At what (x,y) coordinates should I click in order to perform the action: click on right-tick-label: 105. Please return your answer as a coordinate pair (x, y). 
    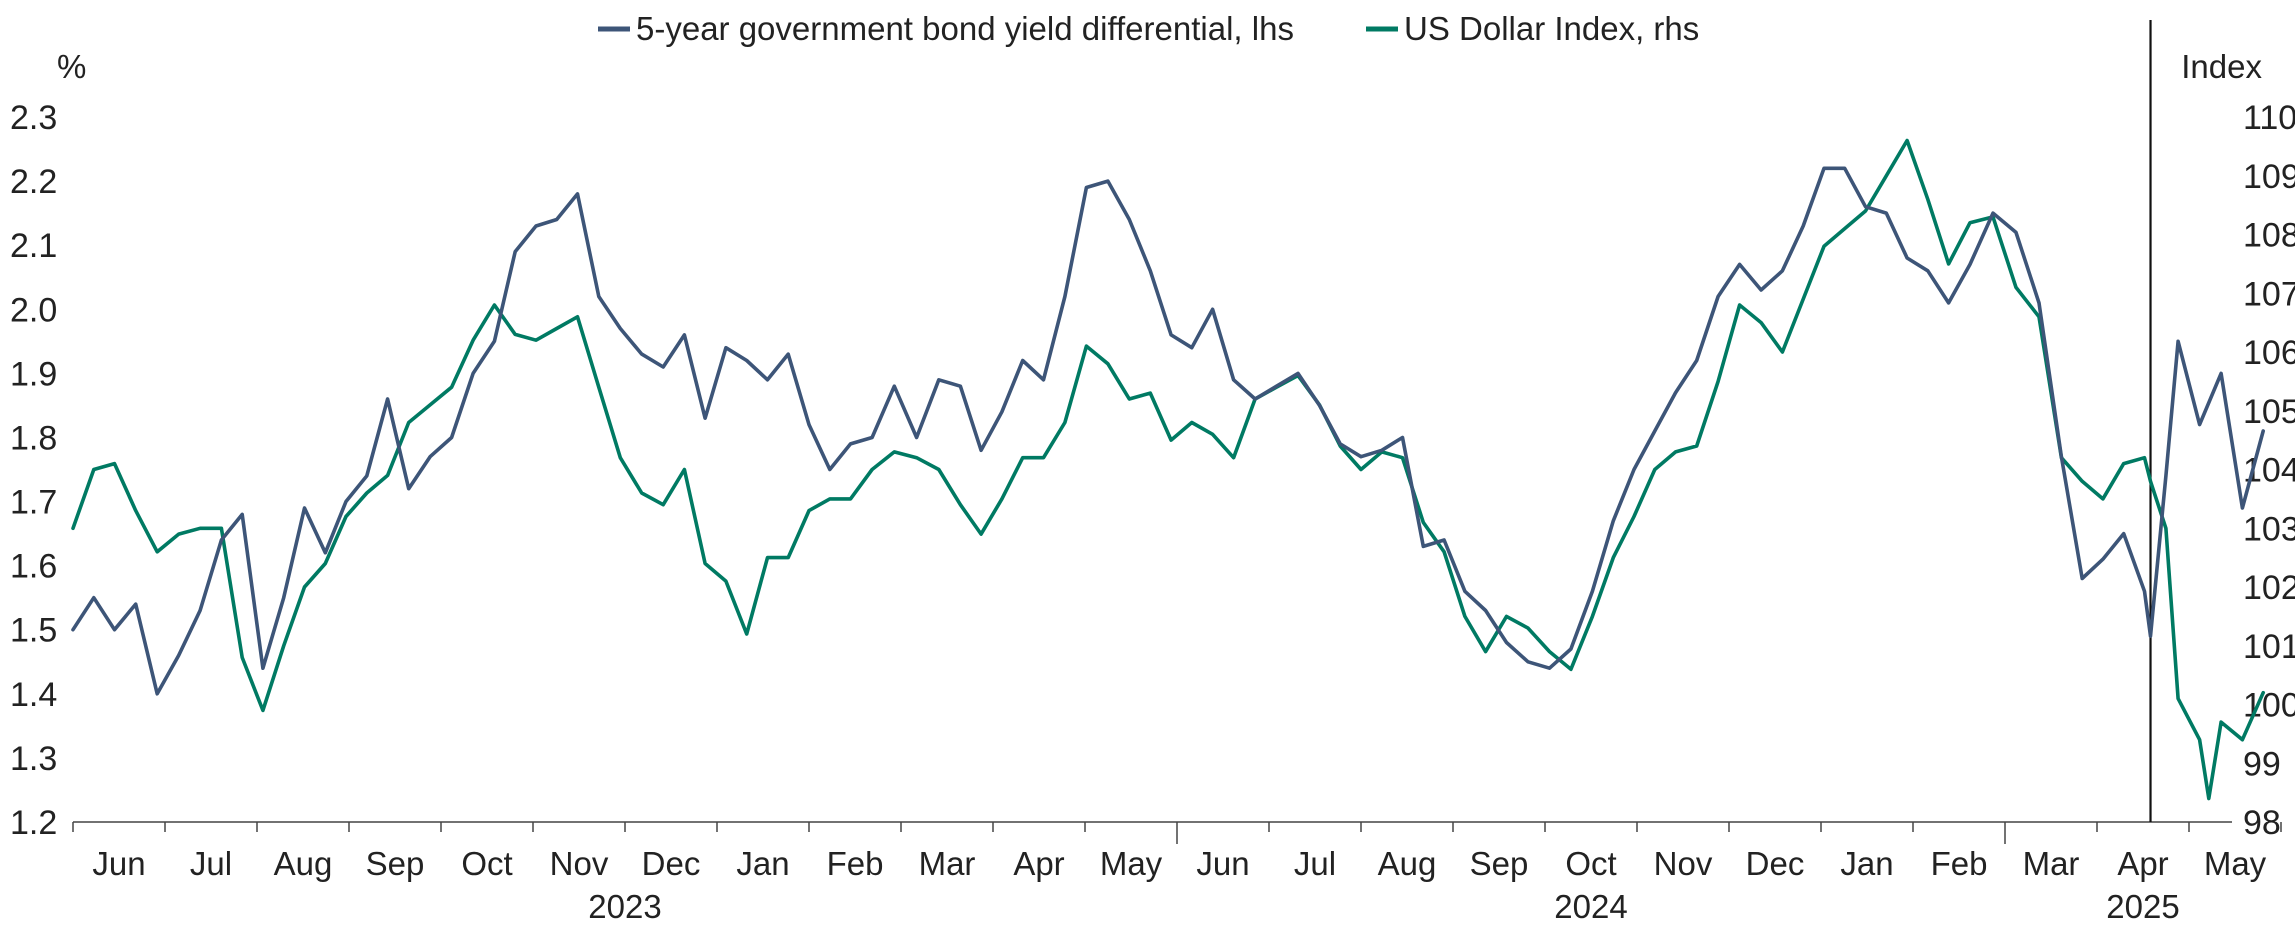
    Looking at the image, I should click on (2269, 412).